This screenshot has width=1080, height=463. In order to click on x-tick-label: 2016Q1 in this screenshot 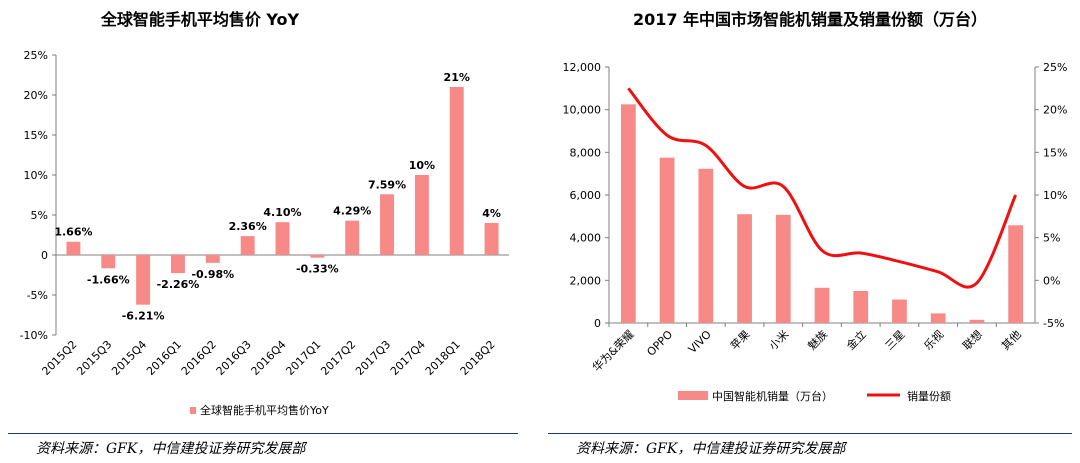, I will do `click(164, 358)`.